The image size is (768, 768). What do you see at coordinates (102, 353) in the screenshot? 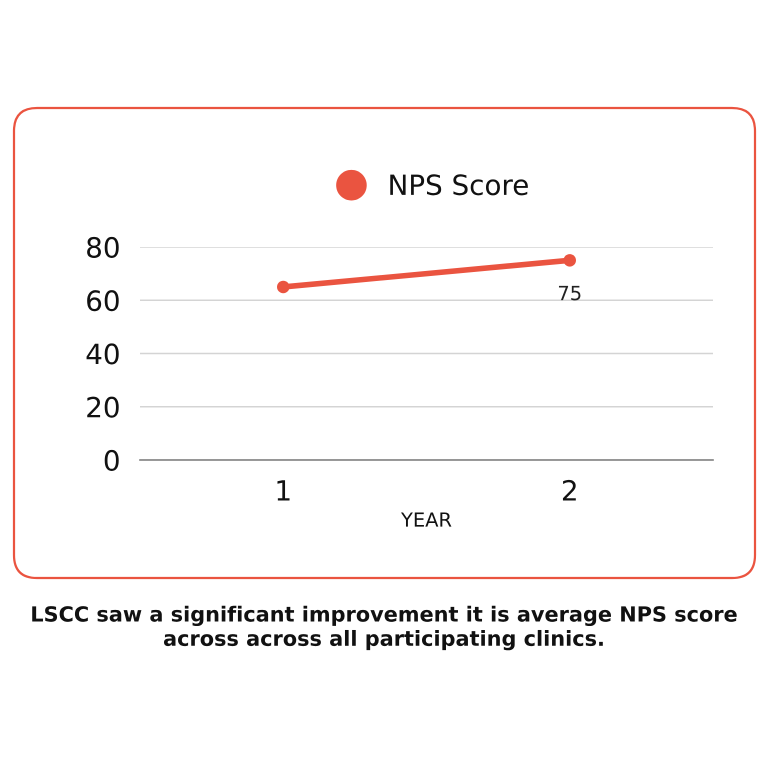
I see `y-tick-label: 40` at bounding box center [102, 353].